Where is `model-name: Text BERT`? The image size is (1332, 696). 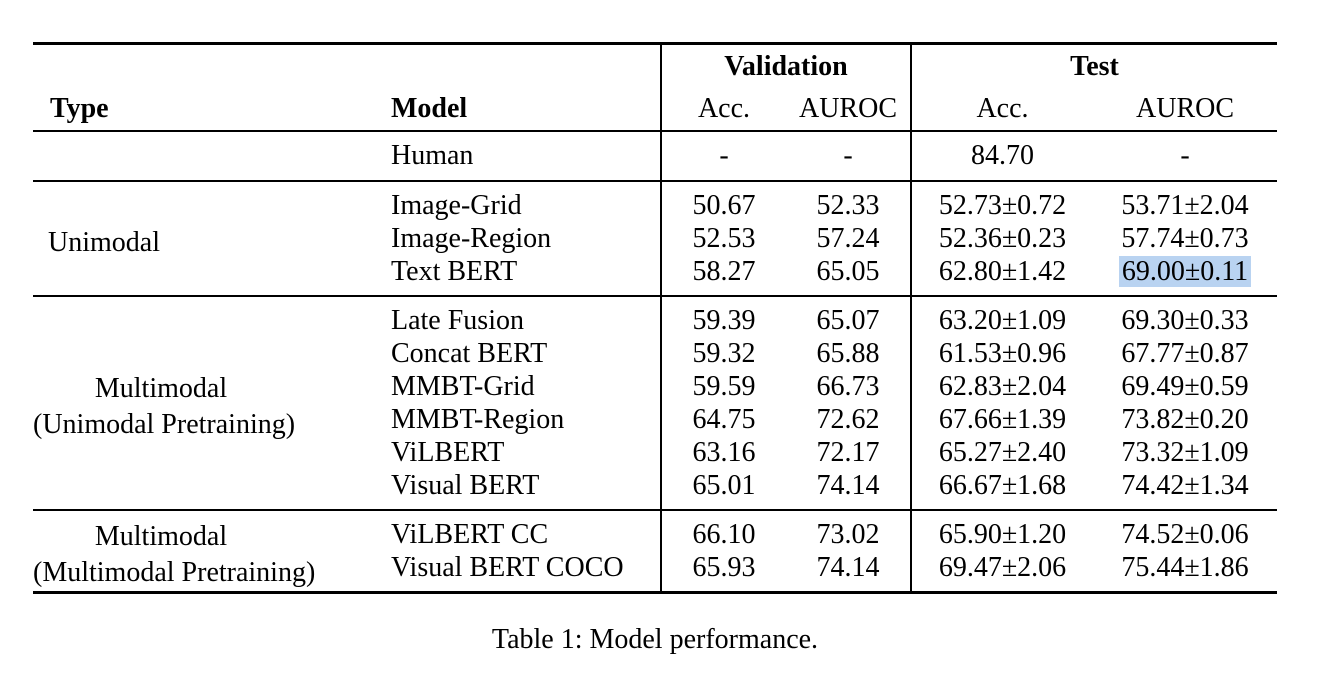 model-name: Text BERT is located at coordinates (454, 271).